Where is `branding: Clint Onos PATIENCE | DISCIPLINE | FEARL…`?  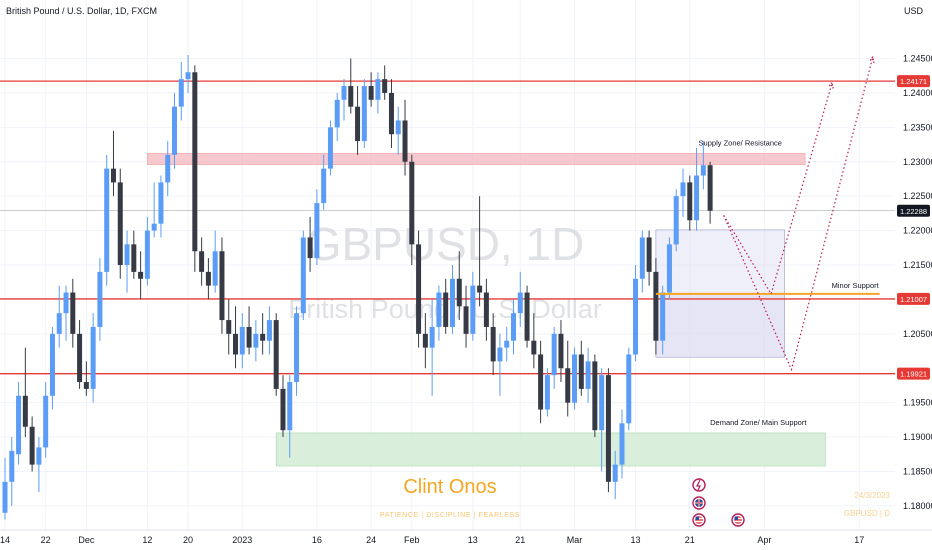 branding: Clint Onos PATIENCE | DISCIPLINE | FEARL… is located at coordinates (635, 497).